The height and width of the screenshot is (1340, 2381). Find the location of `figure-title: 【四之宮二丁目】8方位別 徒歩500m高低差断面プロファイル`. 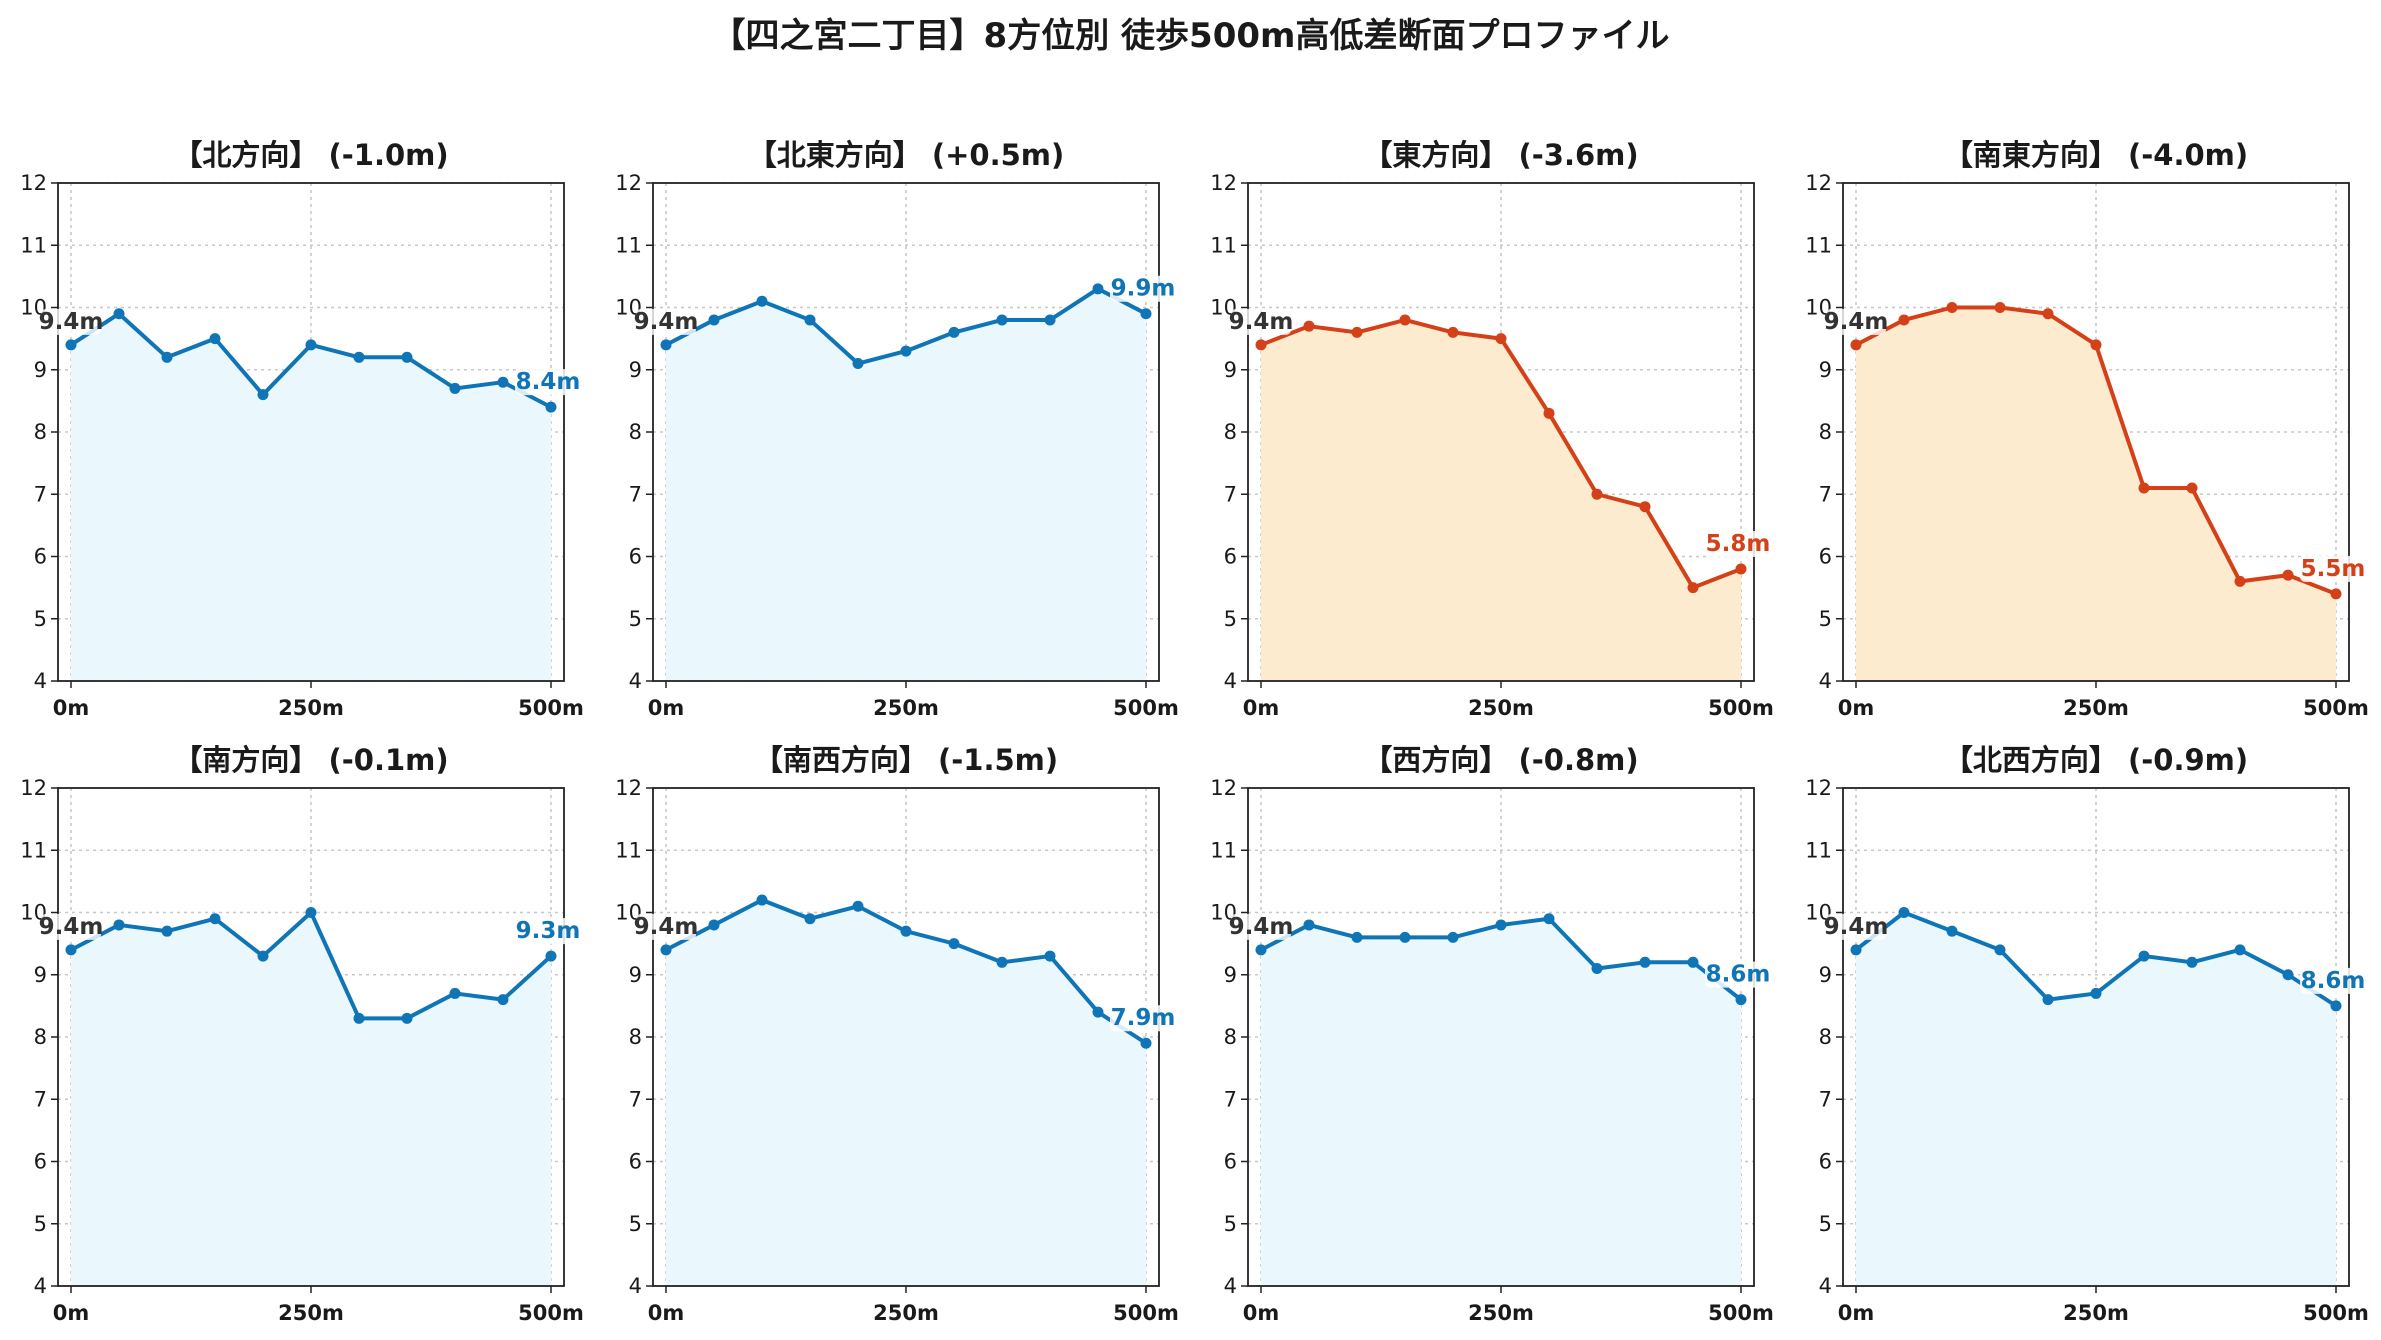

figure-title: 【四之宮二丁目】8方位別 徒歩500m高低差断面プロファイル is located at coordinates (1190, 36).